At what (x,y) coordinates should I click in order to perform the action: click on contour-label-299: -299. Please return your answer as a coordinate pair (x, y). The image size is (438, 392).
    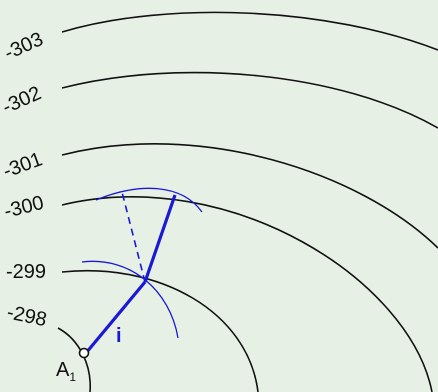
    Looking at the image, I should click on (26, 272).